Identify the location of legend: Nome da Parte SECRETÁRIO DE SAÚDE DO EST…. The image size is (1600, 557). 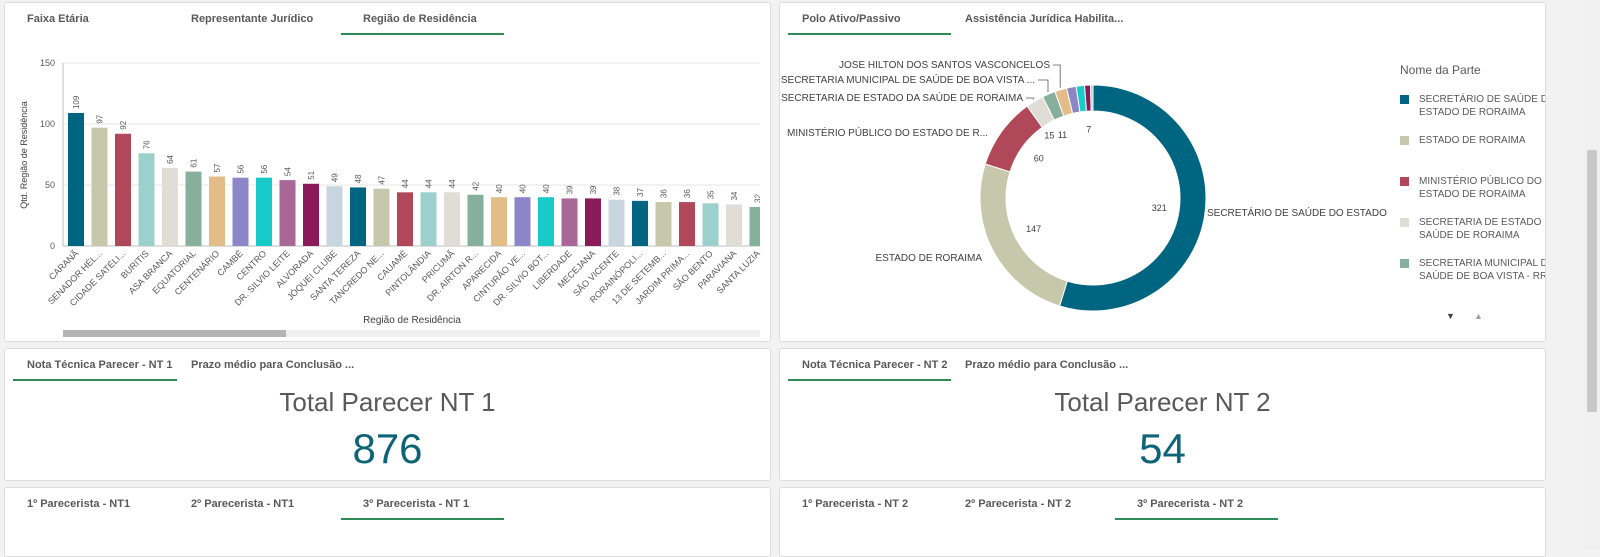
(1473, 198).